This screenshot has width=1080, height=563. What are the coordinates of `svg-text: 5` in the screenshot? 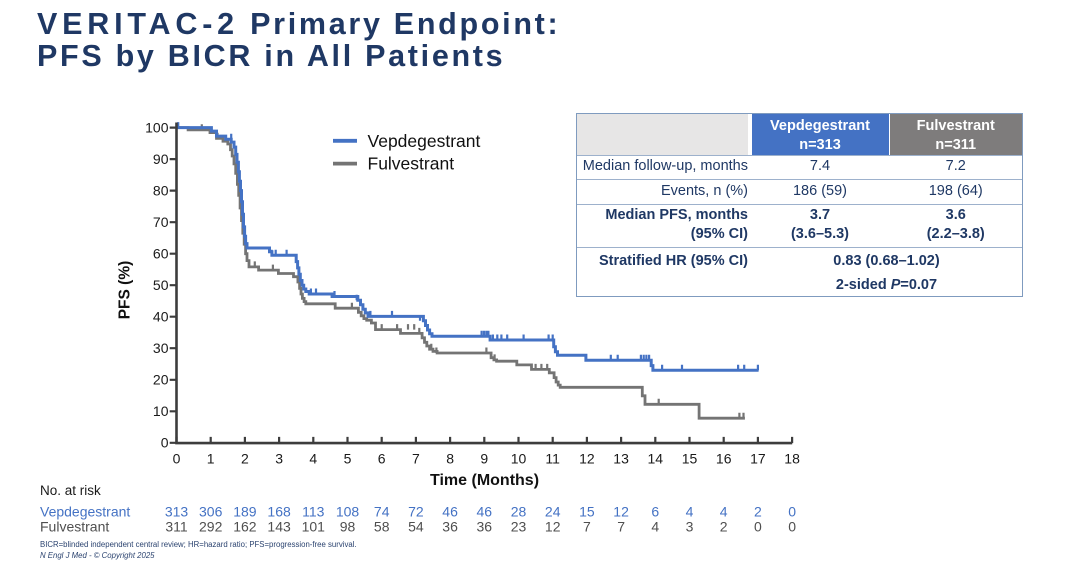 It's located at (348, 459).